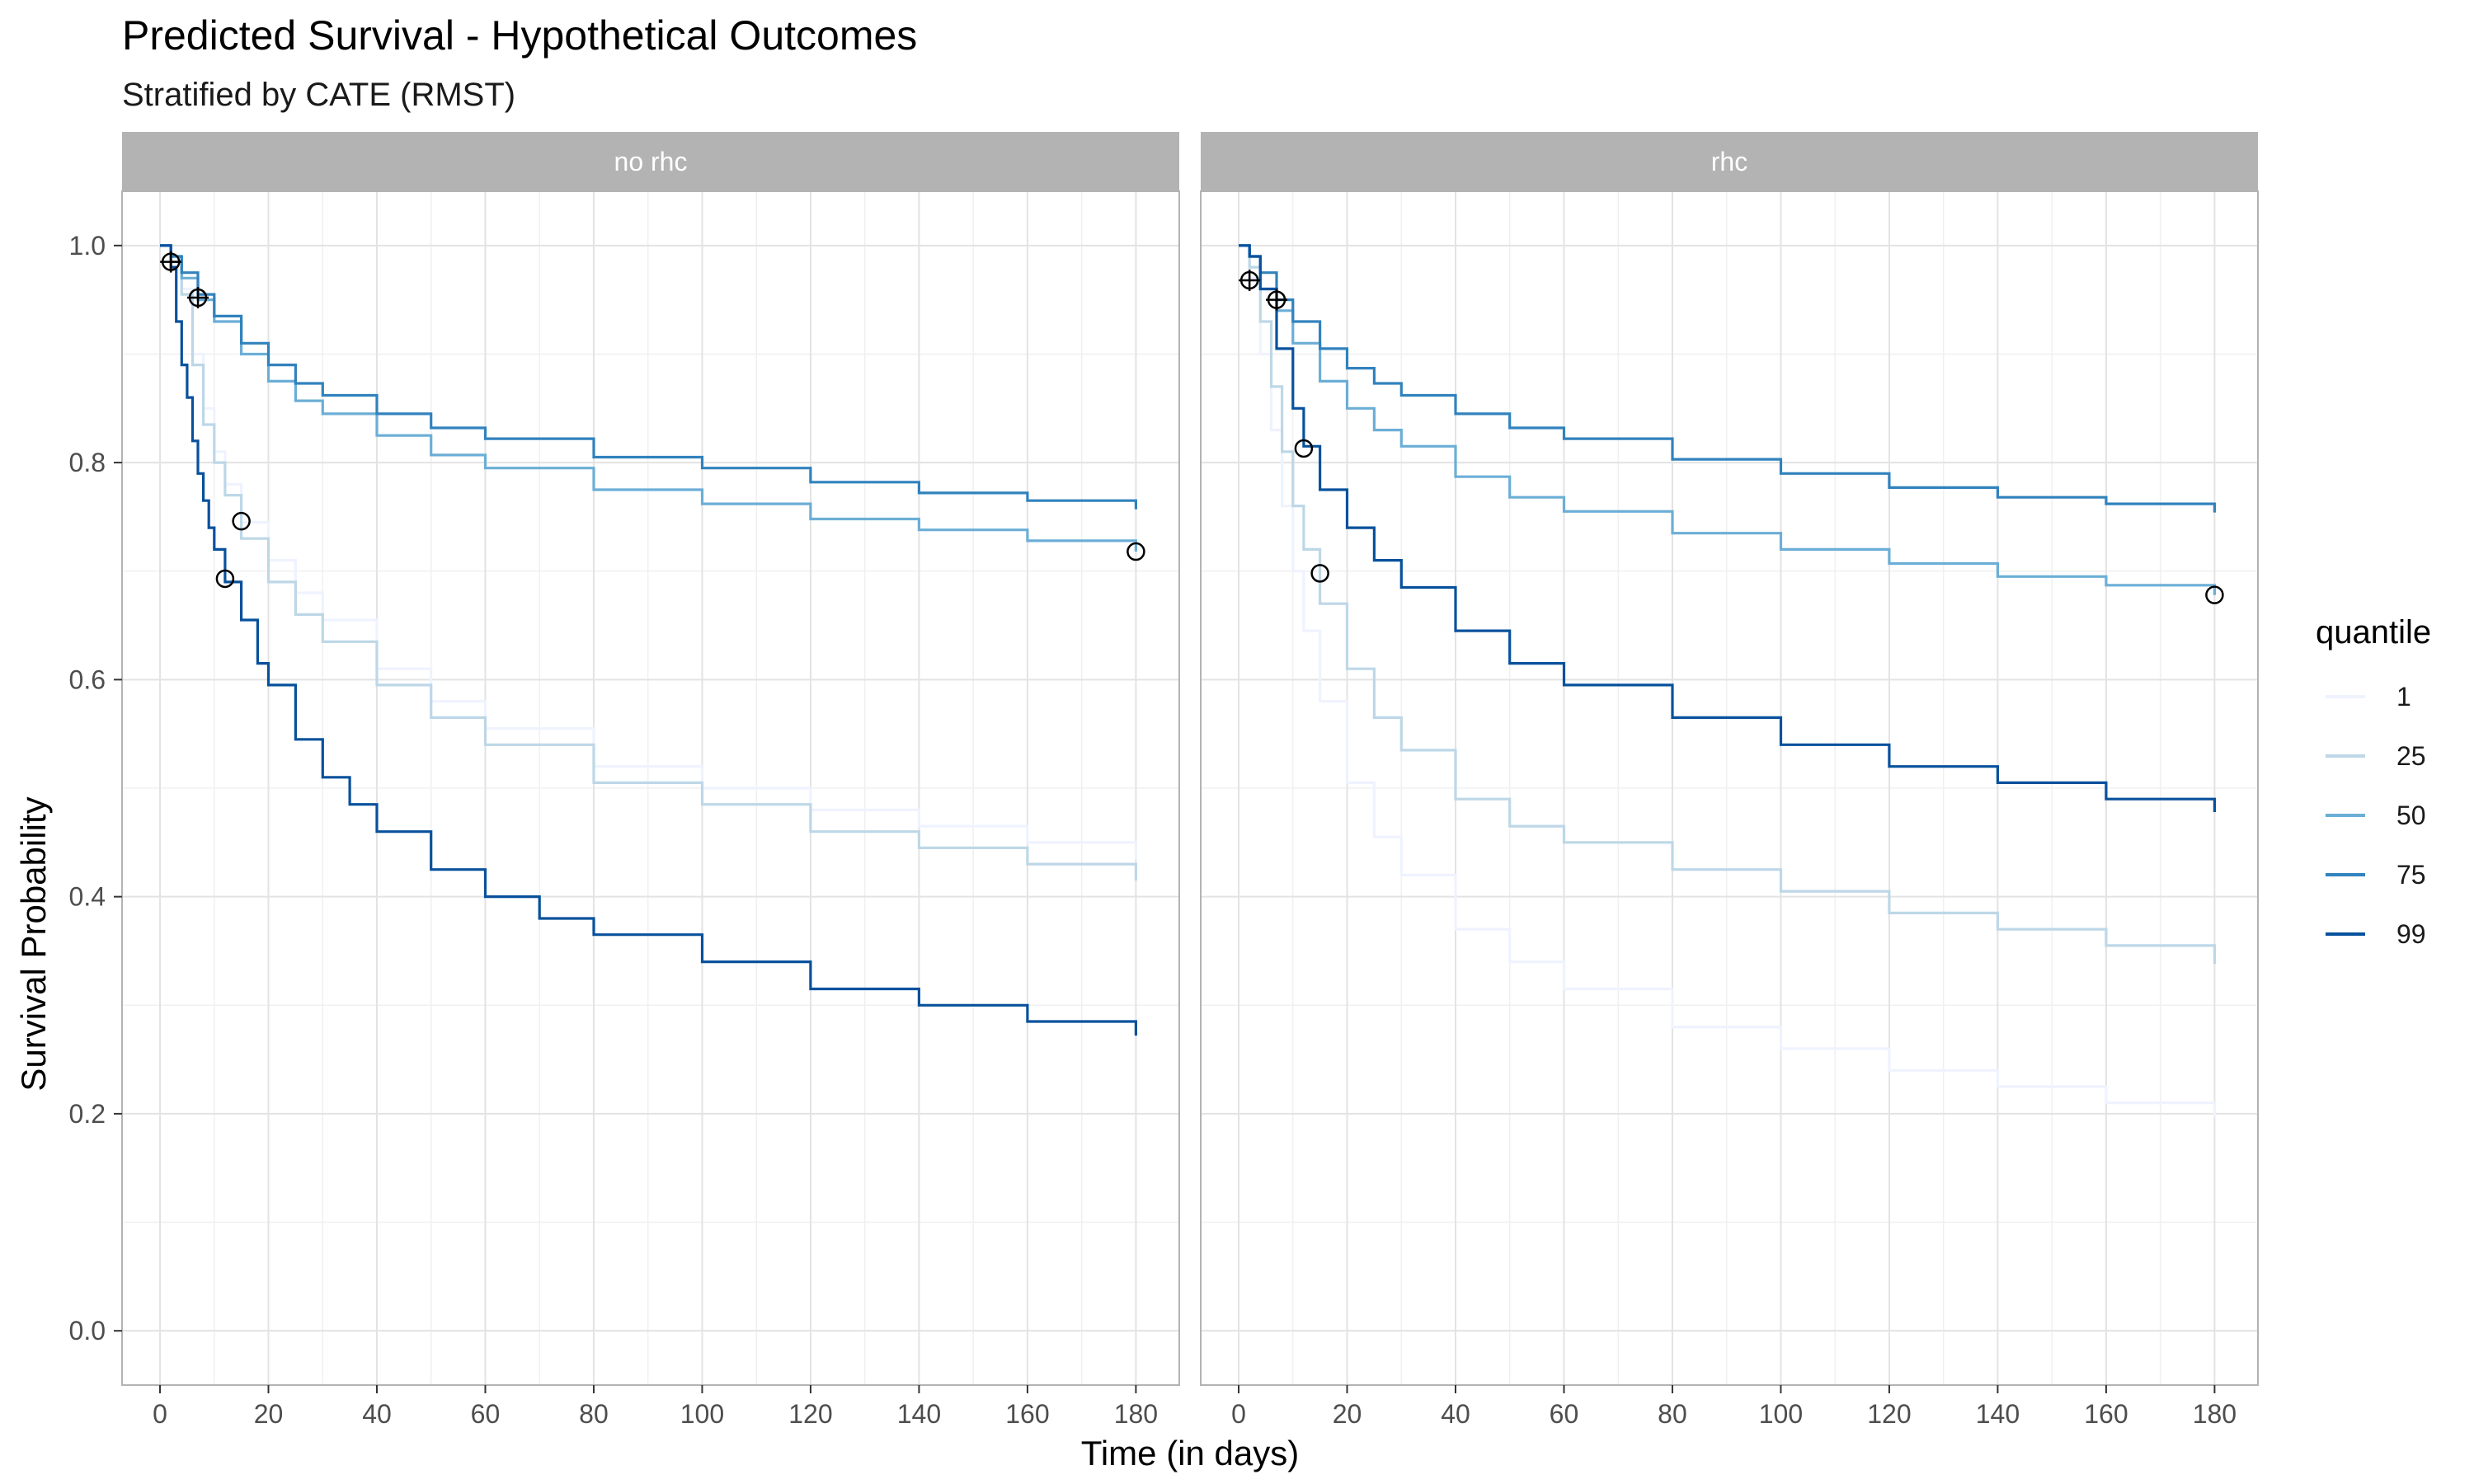 The image size is (2474, 1484). What do you see at coordinates (2411, 756) in the screenshot?
I see `legend-label: 25` at bounding box center [2411, 756].